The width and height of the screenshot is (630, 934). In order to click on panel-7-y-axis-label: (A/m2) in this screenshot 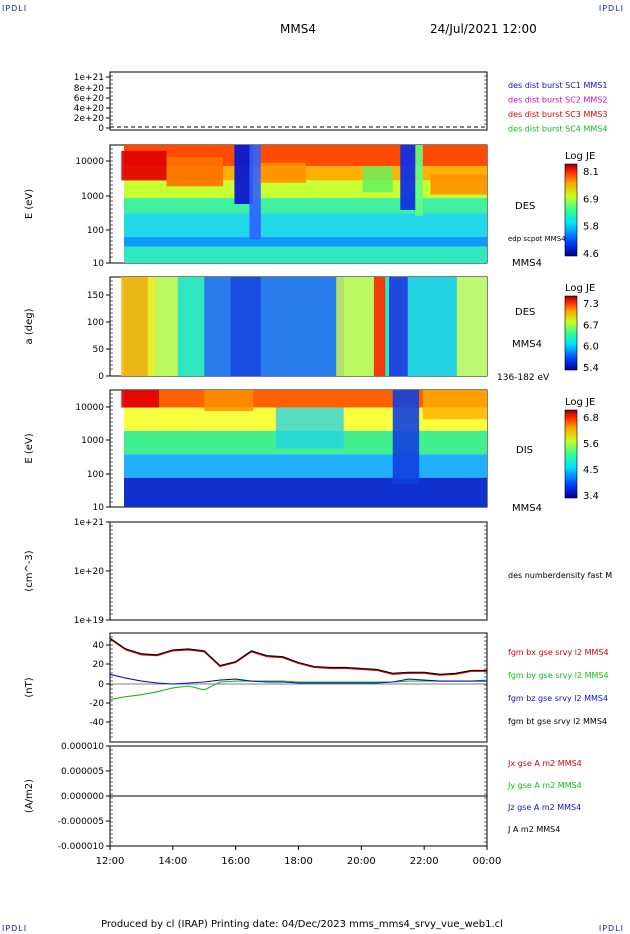, I will do `click(29, 796)`.